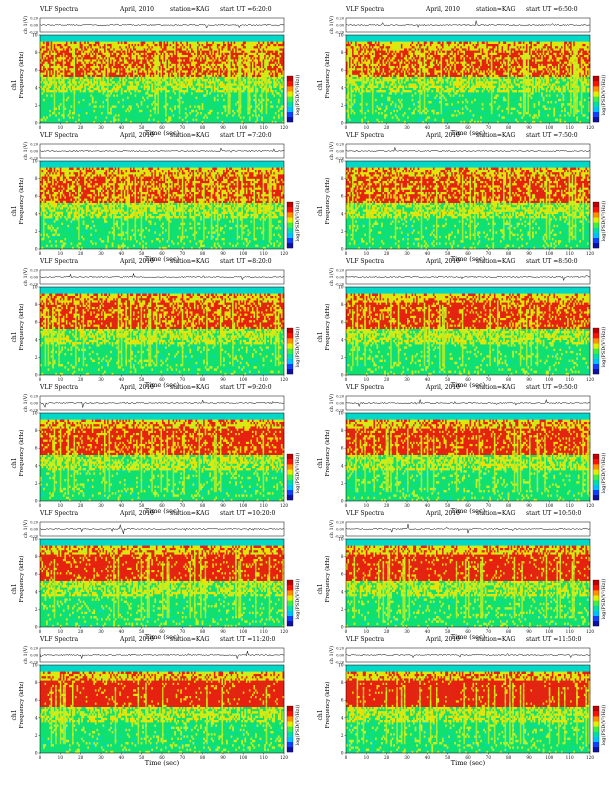 Image resolution: width=612 pixels, height=792 pixels. Describe the element at coordinates (552, 137) in the screenshot. I see `panel-start-time: start UT =7:50:0` at that location.